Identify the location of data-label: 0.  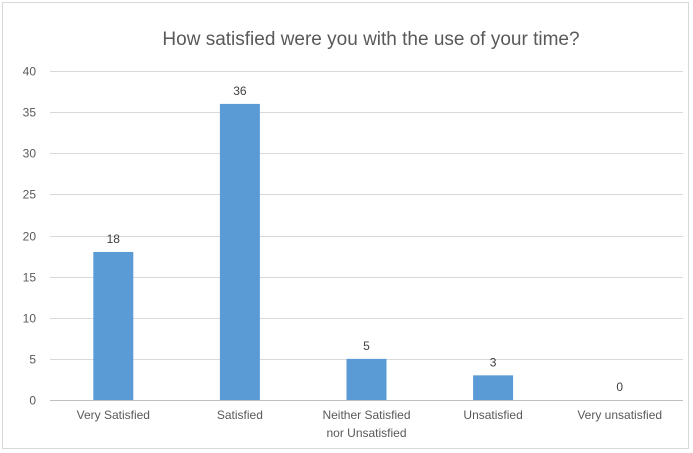
(619, 387).